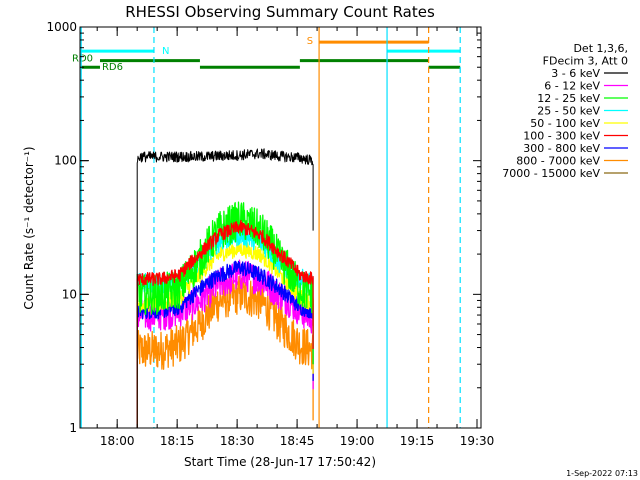 The width and height of the screenshot is (640, 480). What do you see at coordinates (310, 41) in the screenshot?
I see `flag-label-s: S` at bounding box center [310, 41].